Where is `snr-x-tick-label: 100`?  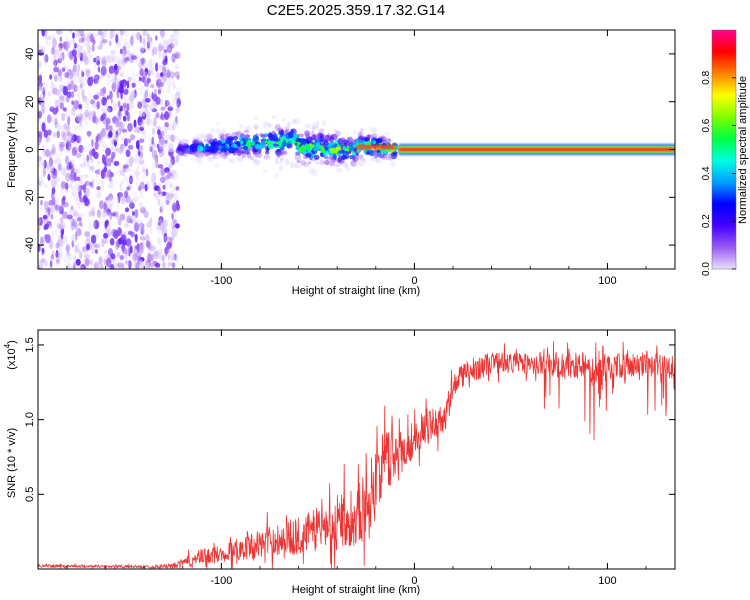
snr-x-tick-label: 100 is located at coordinates (607, 581).